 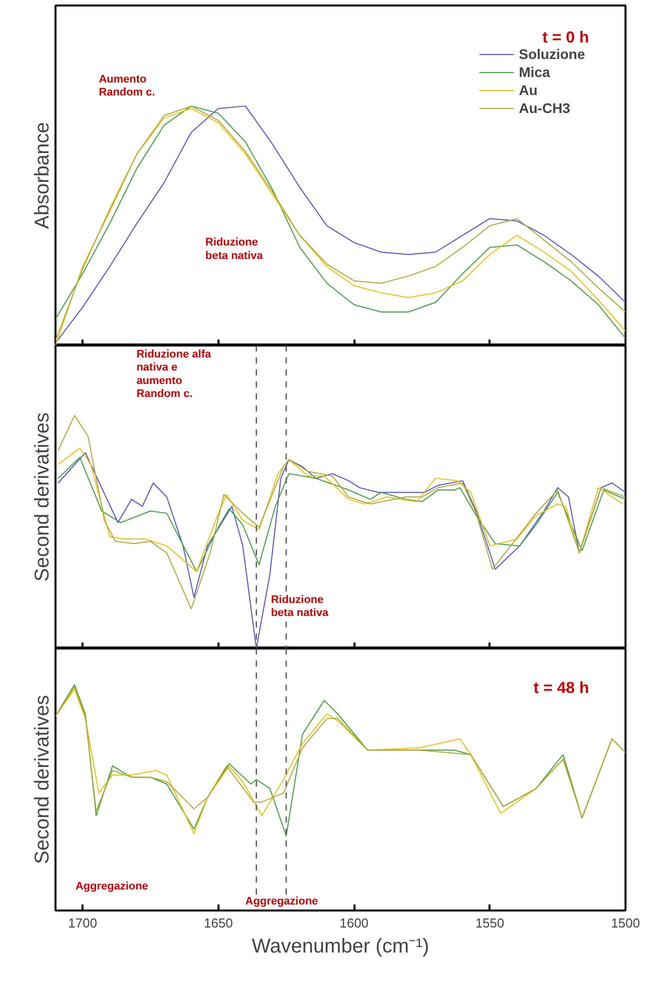 What do you see at coordinates (566, 37) in the screenshot?
I see `text: t = 0 h` at bounding box center [566, 37].